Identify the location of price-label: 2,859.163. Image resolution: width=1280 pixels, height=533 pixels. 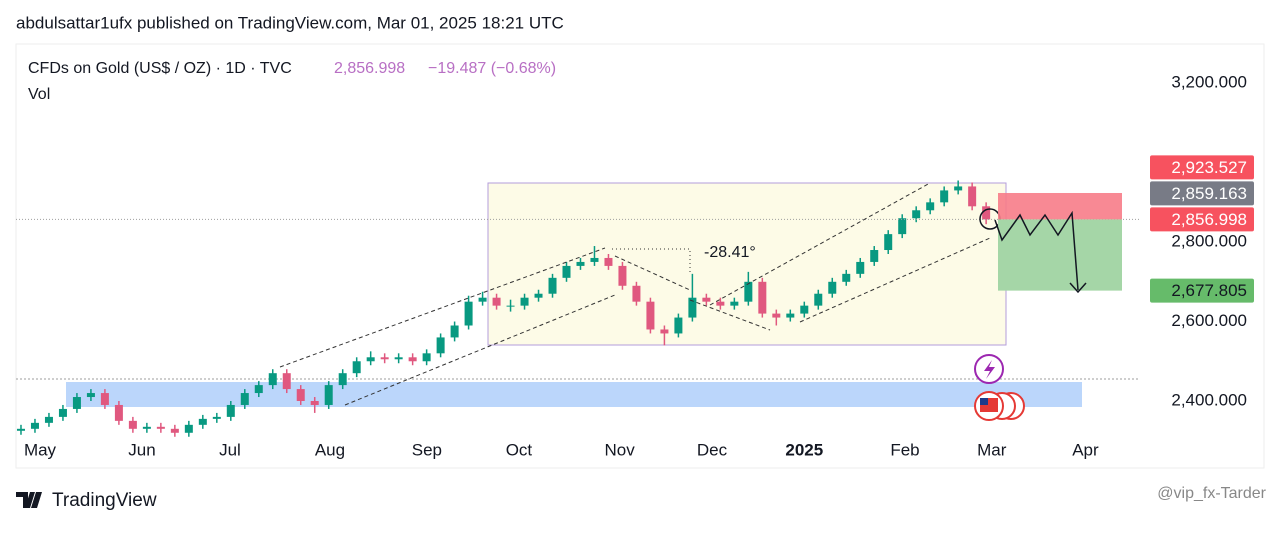
(1209, 193).